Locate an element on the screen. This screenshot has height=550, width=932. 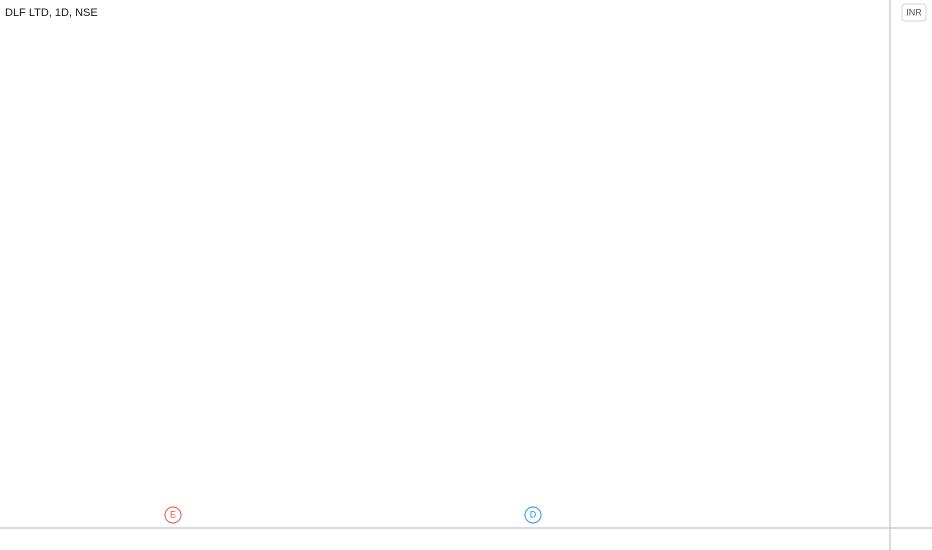
event-d: D is located at coordinates (533, 515).